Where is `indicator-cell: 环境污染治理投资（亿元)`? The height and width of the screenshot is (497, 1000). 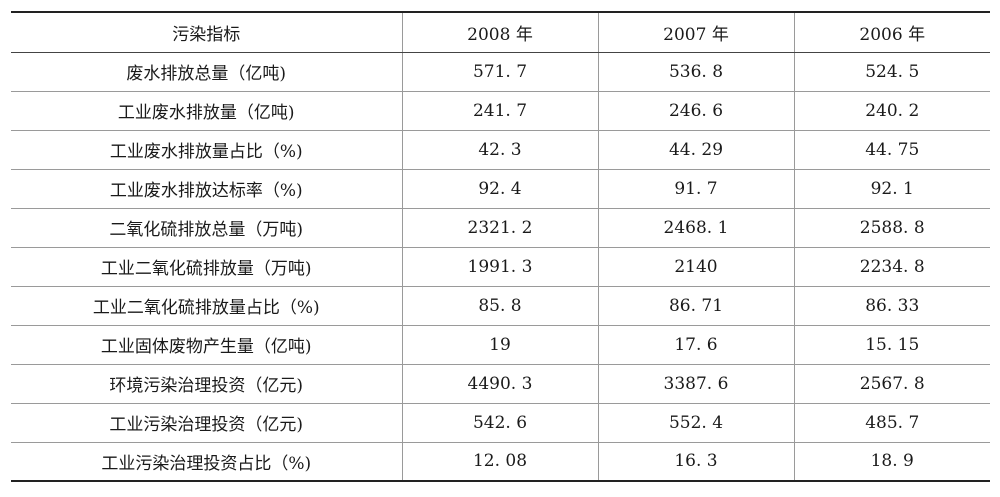 indicator-cell: 环境污染治理投资（亿元) is located at coordinates (206, 384).